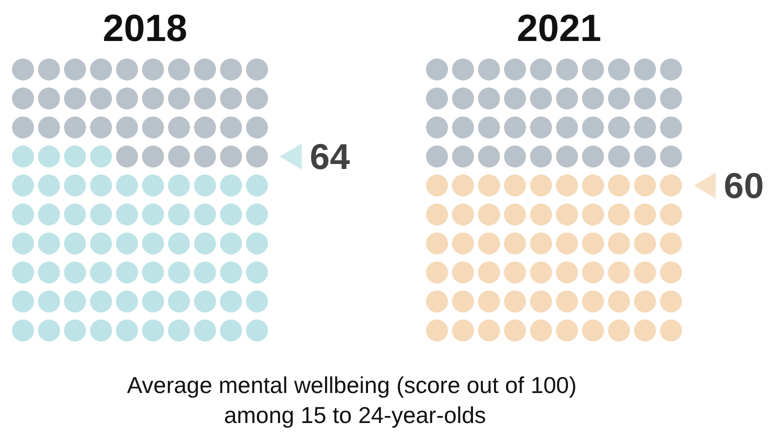  I want to click on data-label: 60, so click(744, 185).